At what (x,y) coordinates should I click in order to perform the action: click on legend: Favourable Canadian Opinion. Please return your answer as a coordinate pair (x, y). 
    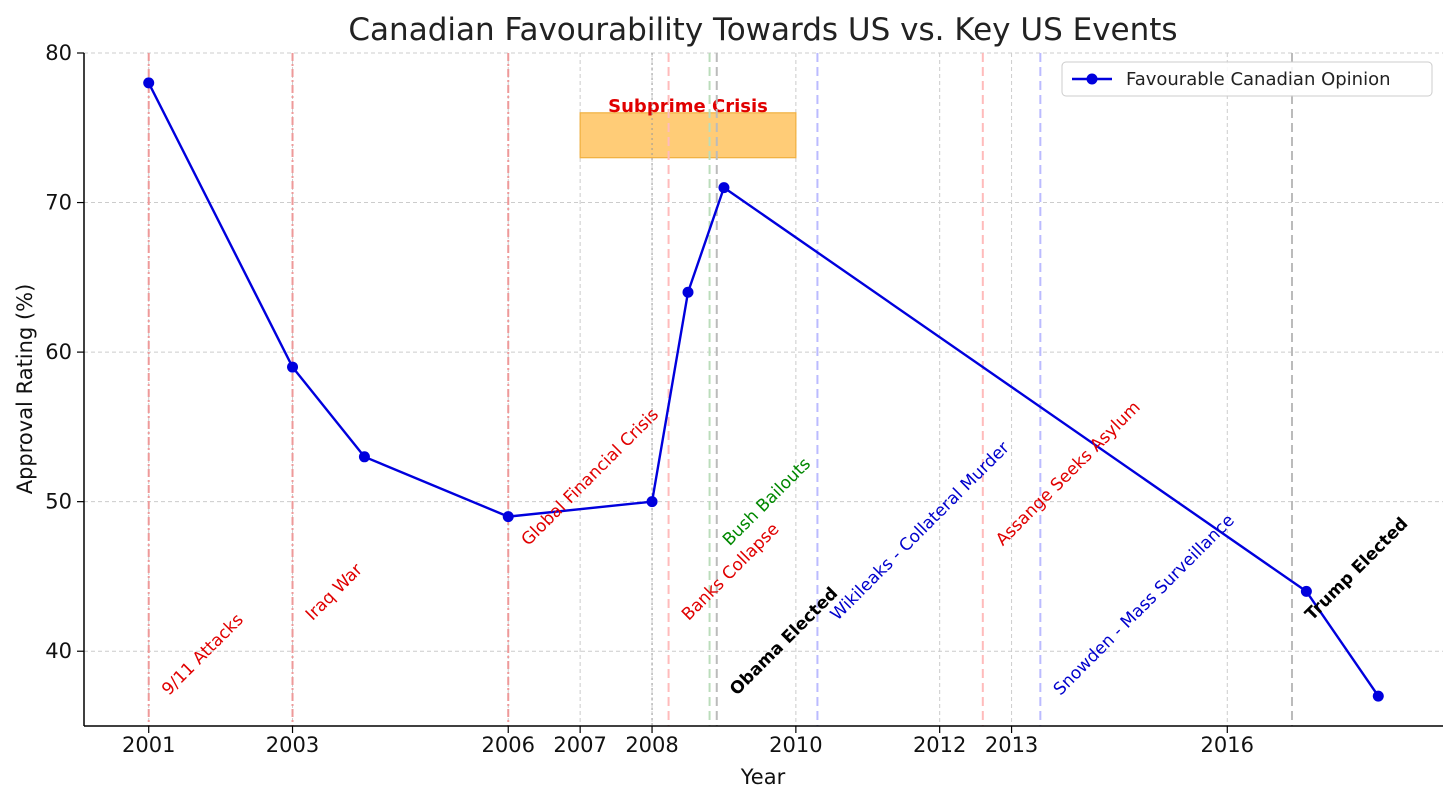
    Looking at the image, I should click on (1247, 79).